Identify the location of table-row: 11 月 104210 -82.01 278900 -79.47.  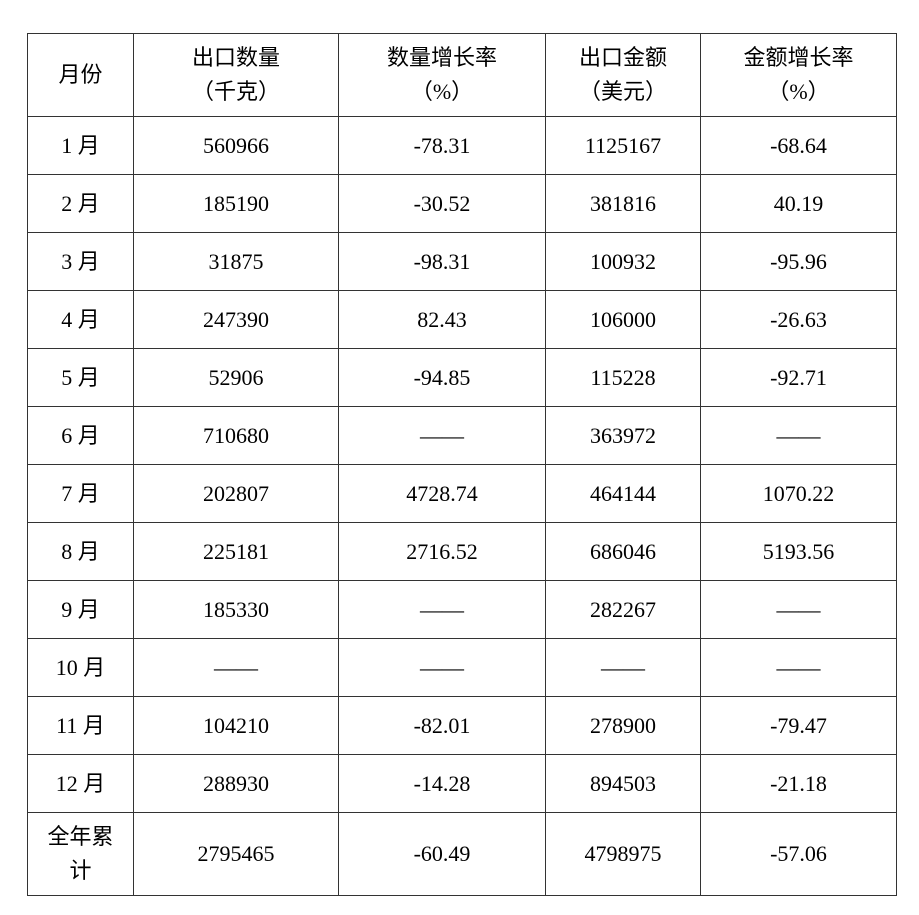
(462, 725).